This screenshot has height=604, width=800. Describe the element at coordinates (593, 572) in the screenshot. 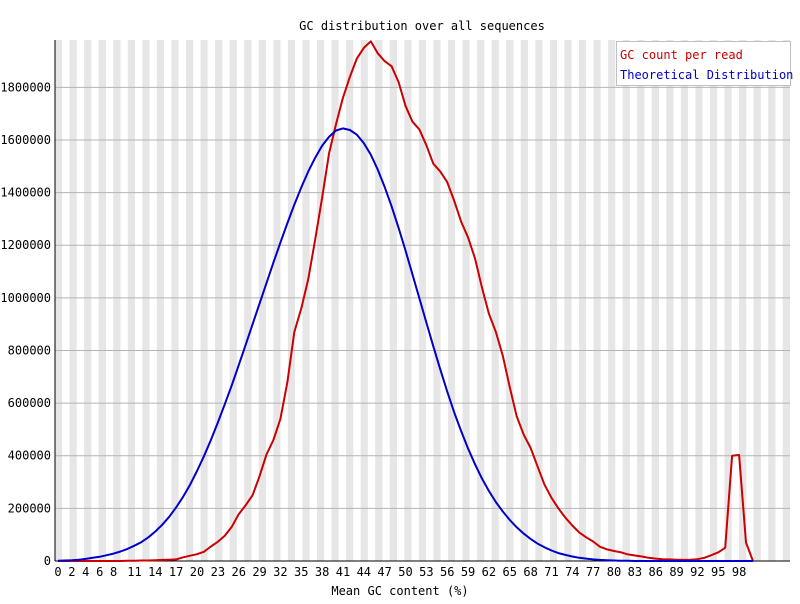

I see `x-tick-label: 77` at that location.